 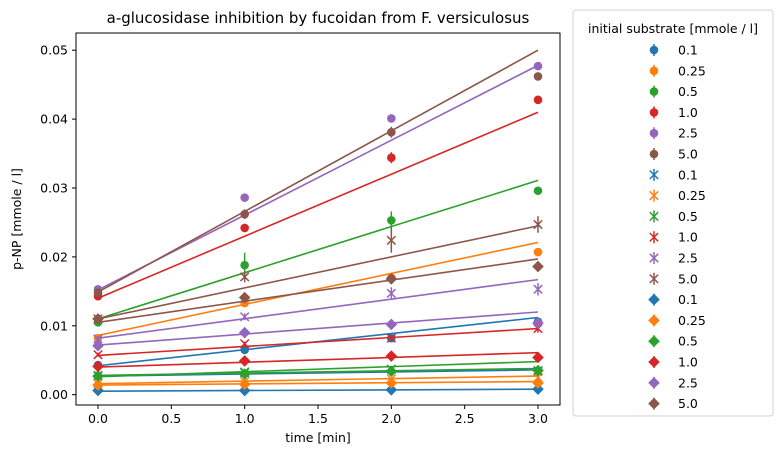 I want to click on x-tick-label: 1.5, so click(x=318, y=418).